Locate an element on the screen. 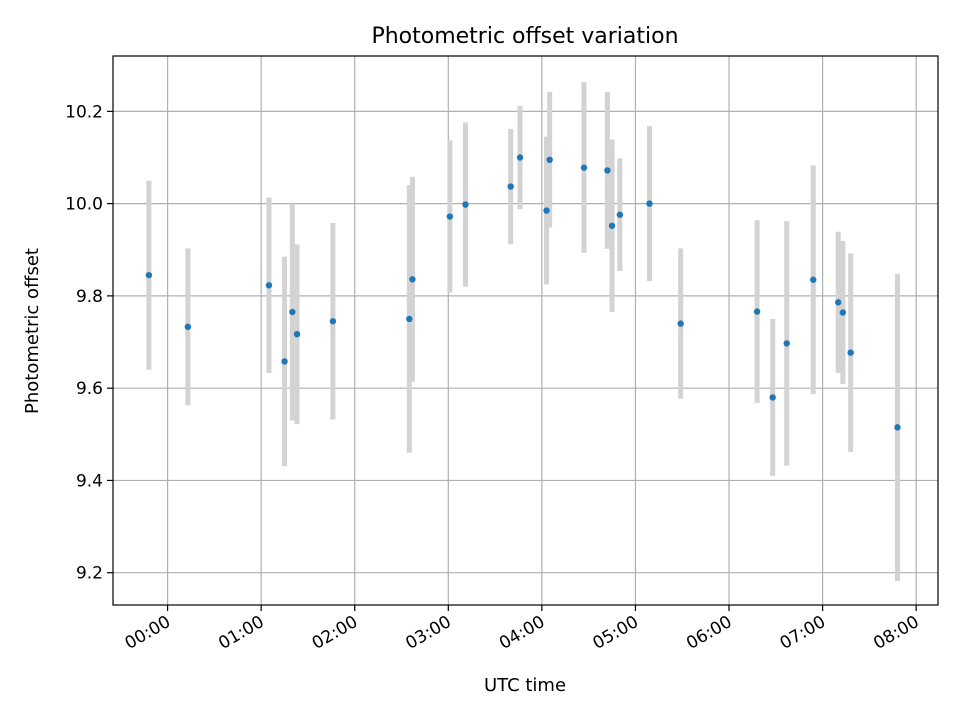  x-tick-label: 05:00 is located at coordinates (616, 633).